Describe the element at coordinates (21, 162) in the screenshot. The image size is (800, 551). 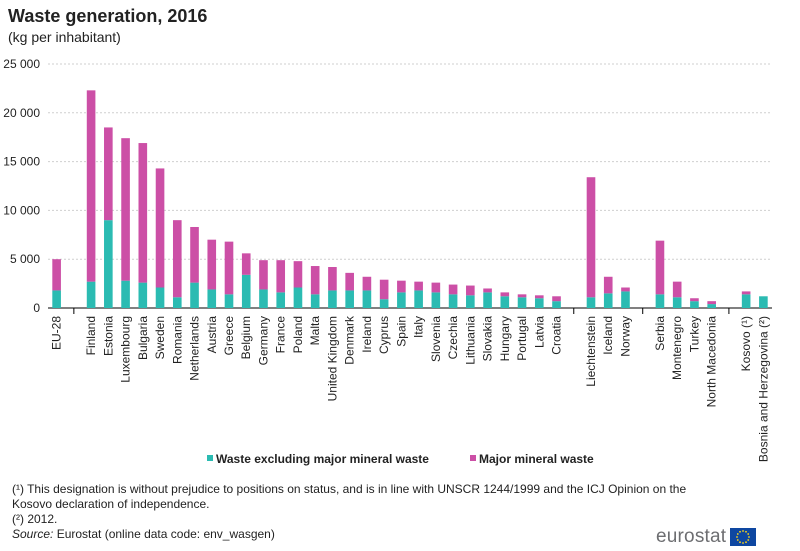
I see `y-tick-label: 15 000` at that location.